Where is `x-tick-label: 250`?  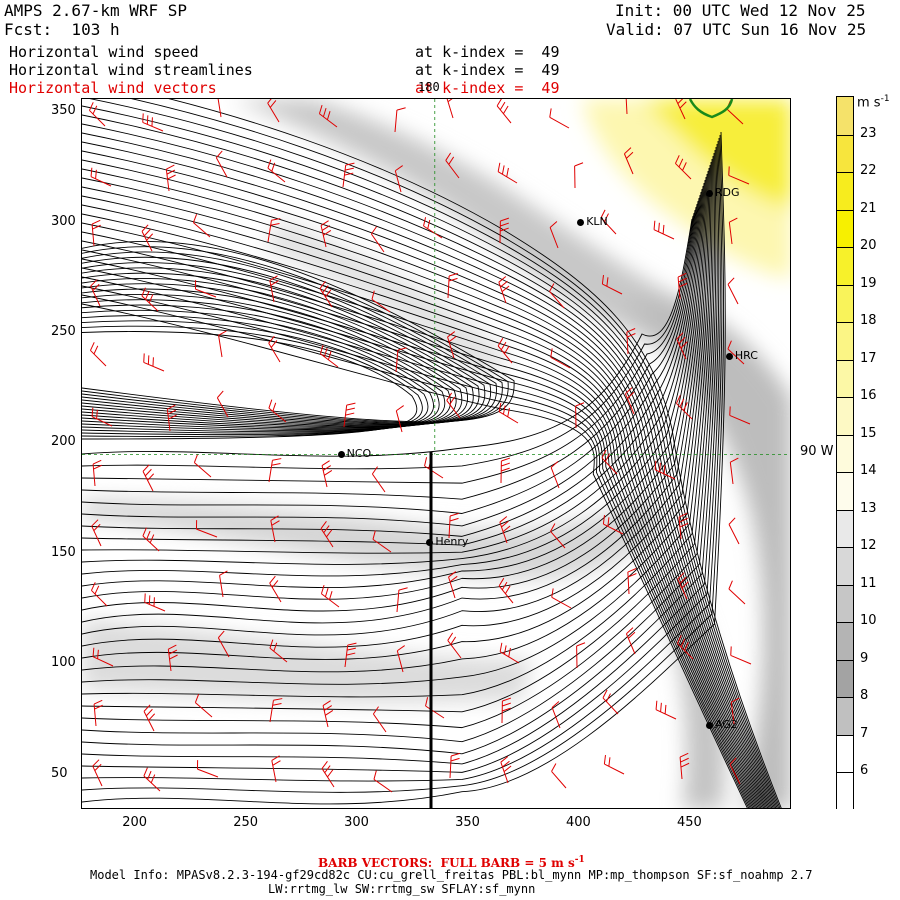 x-tick-label: 250 is located at coordinates (246, 822).